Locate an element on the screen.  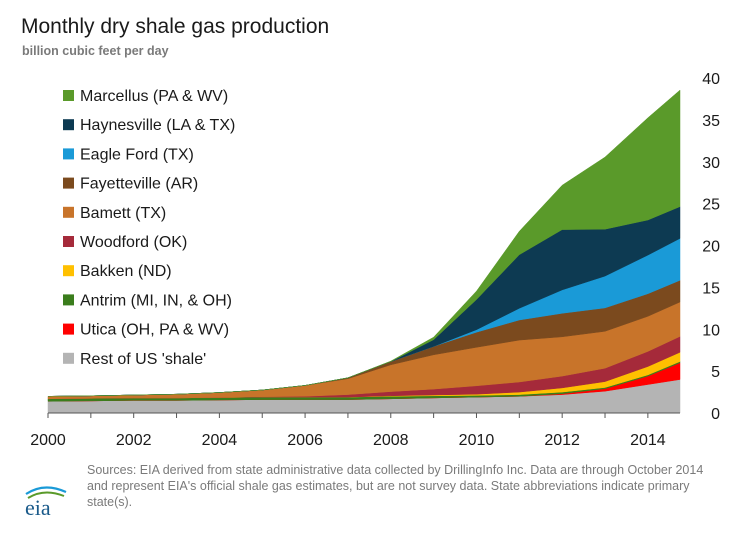
eia-logo: eia is located at coordinates (46, 502).